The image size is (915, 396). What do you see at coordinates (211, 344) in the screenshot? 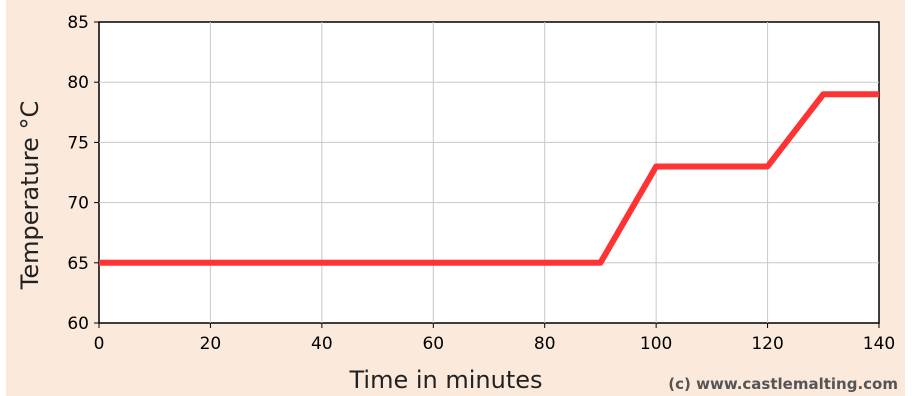
I see `x-tick-label: 20` at bounding box center [211, 344].